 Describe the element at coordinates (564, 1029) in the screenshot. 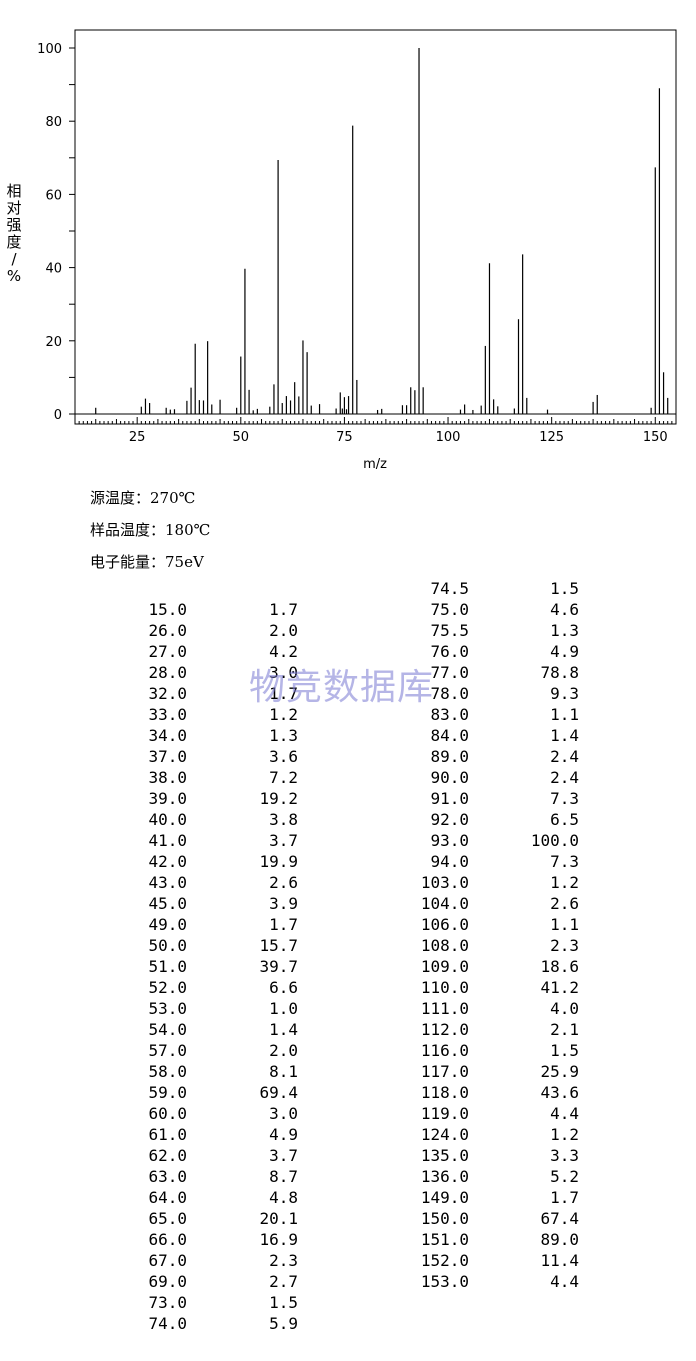

I see `abundance-value: 2.1` at that location.